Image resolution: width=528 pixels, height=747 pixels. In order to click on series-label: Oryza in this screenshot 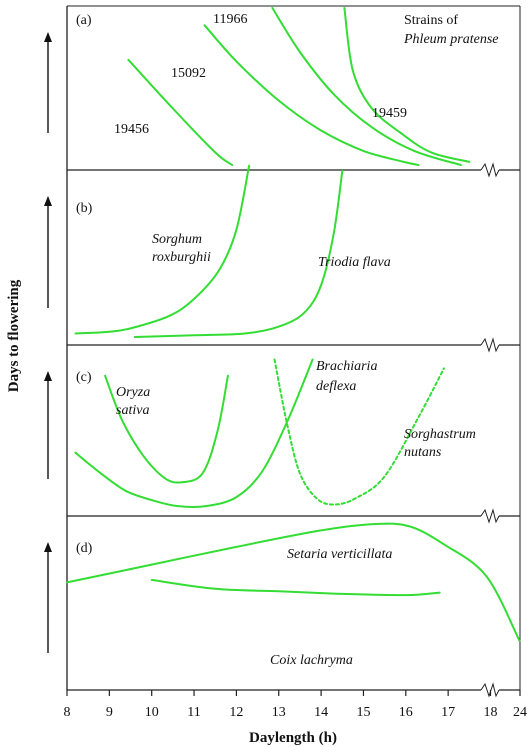, I will do `click(133, 392)`.